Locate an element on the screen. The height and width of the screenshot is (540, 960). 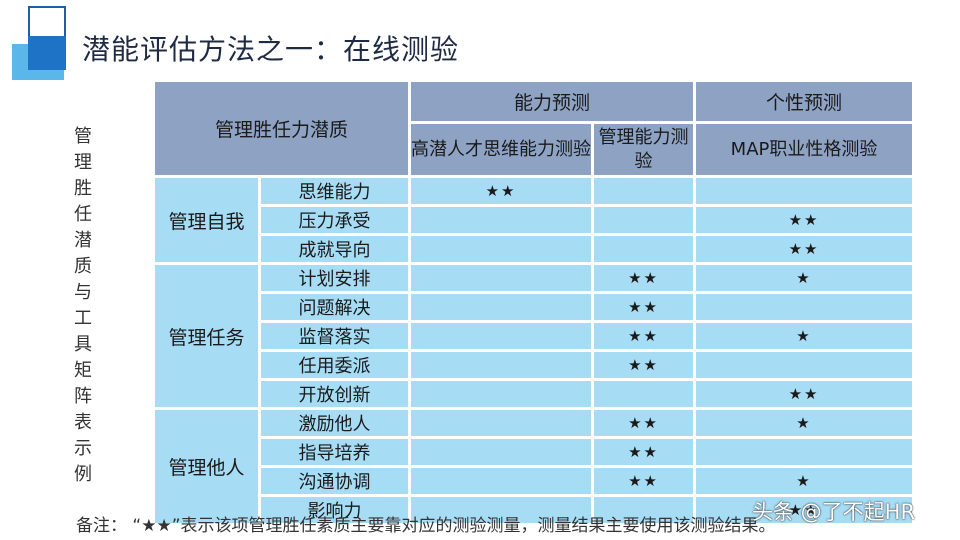
thinking-test-rating-cell: ★★ is located at coordinates (501, 191).